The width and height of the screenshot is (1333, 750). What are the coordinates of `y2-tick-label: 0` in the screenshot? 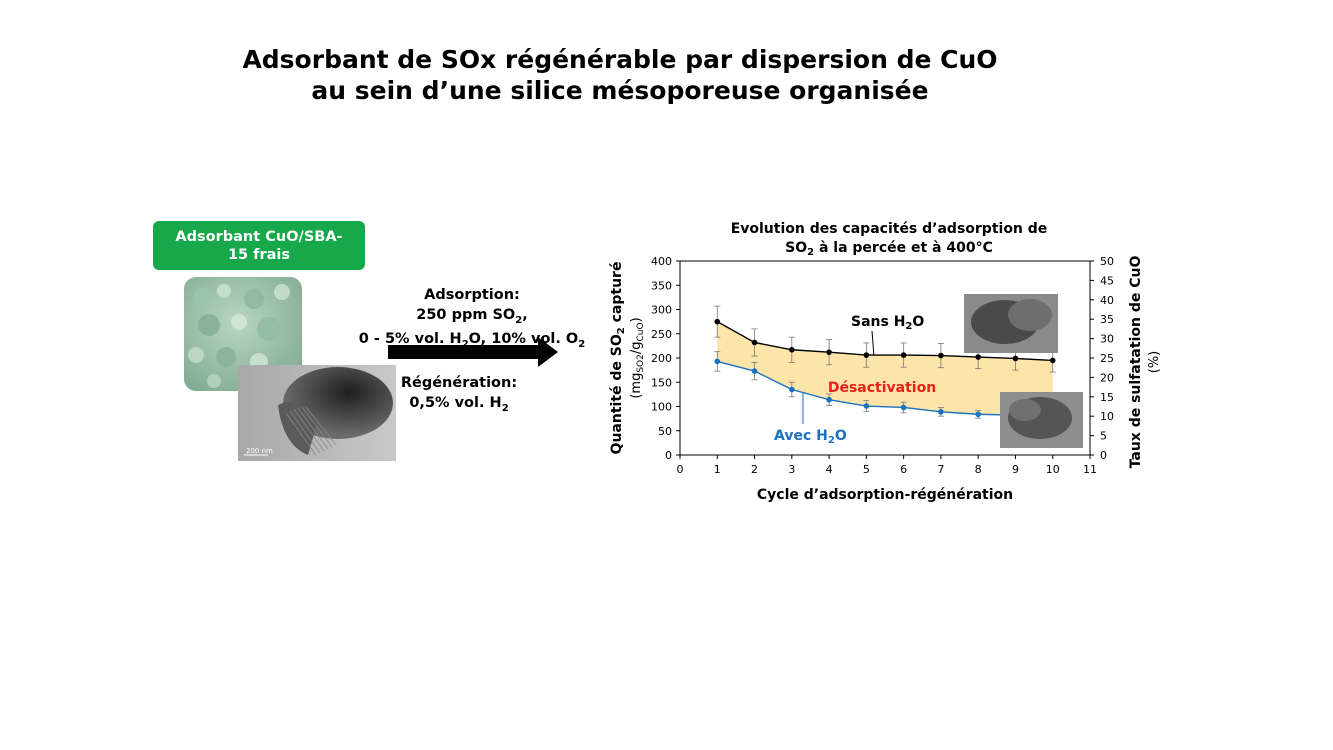 It's located at (1103, 455).